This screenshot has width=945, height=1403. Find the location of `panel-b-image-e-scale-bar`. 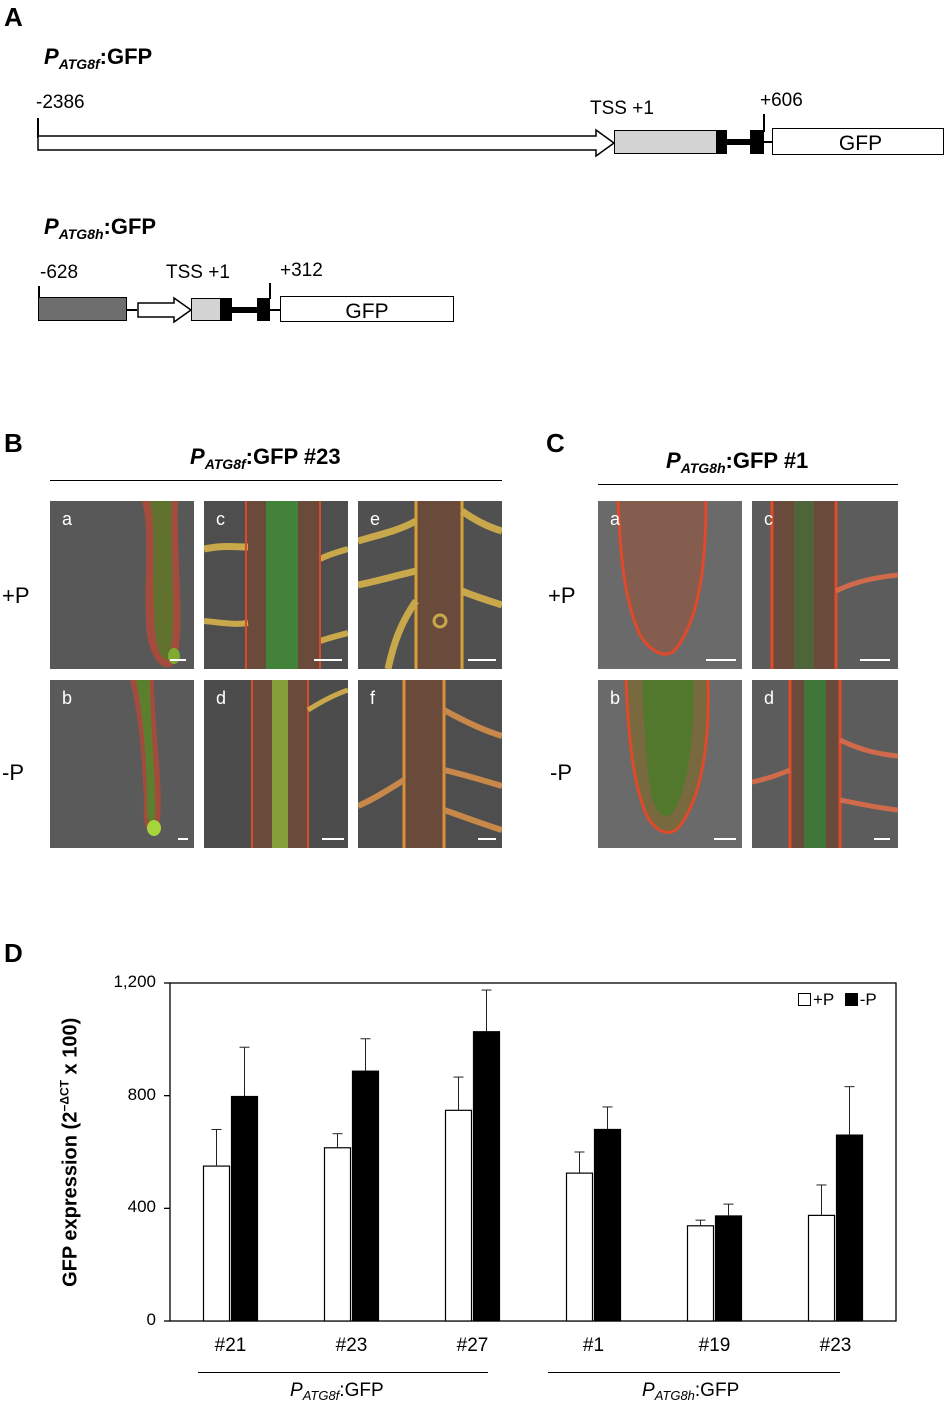

panel-b-image-e-scale-bar is located at coordinates (482, 660).